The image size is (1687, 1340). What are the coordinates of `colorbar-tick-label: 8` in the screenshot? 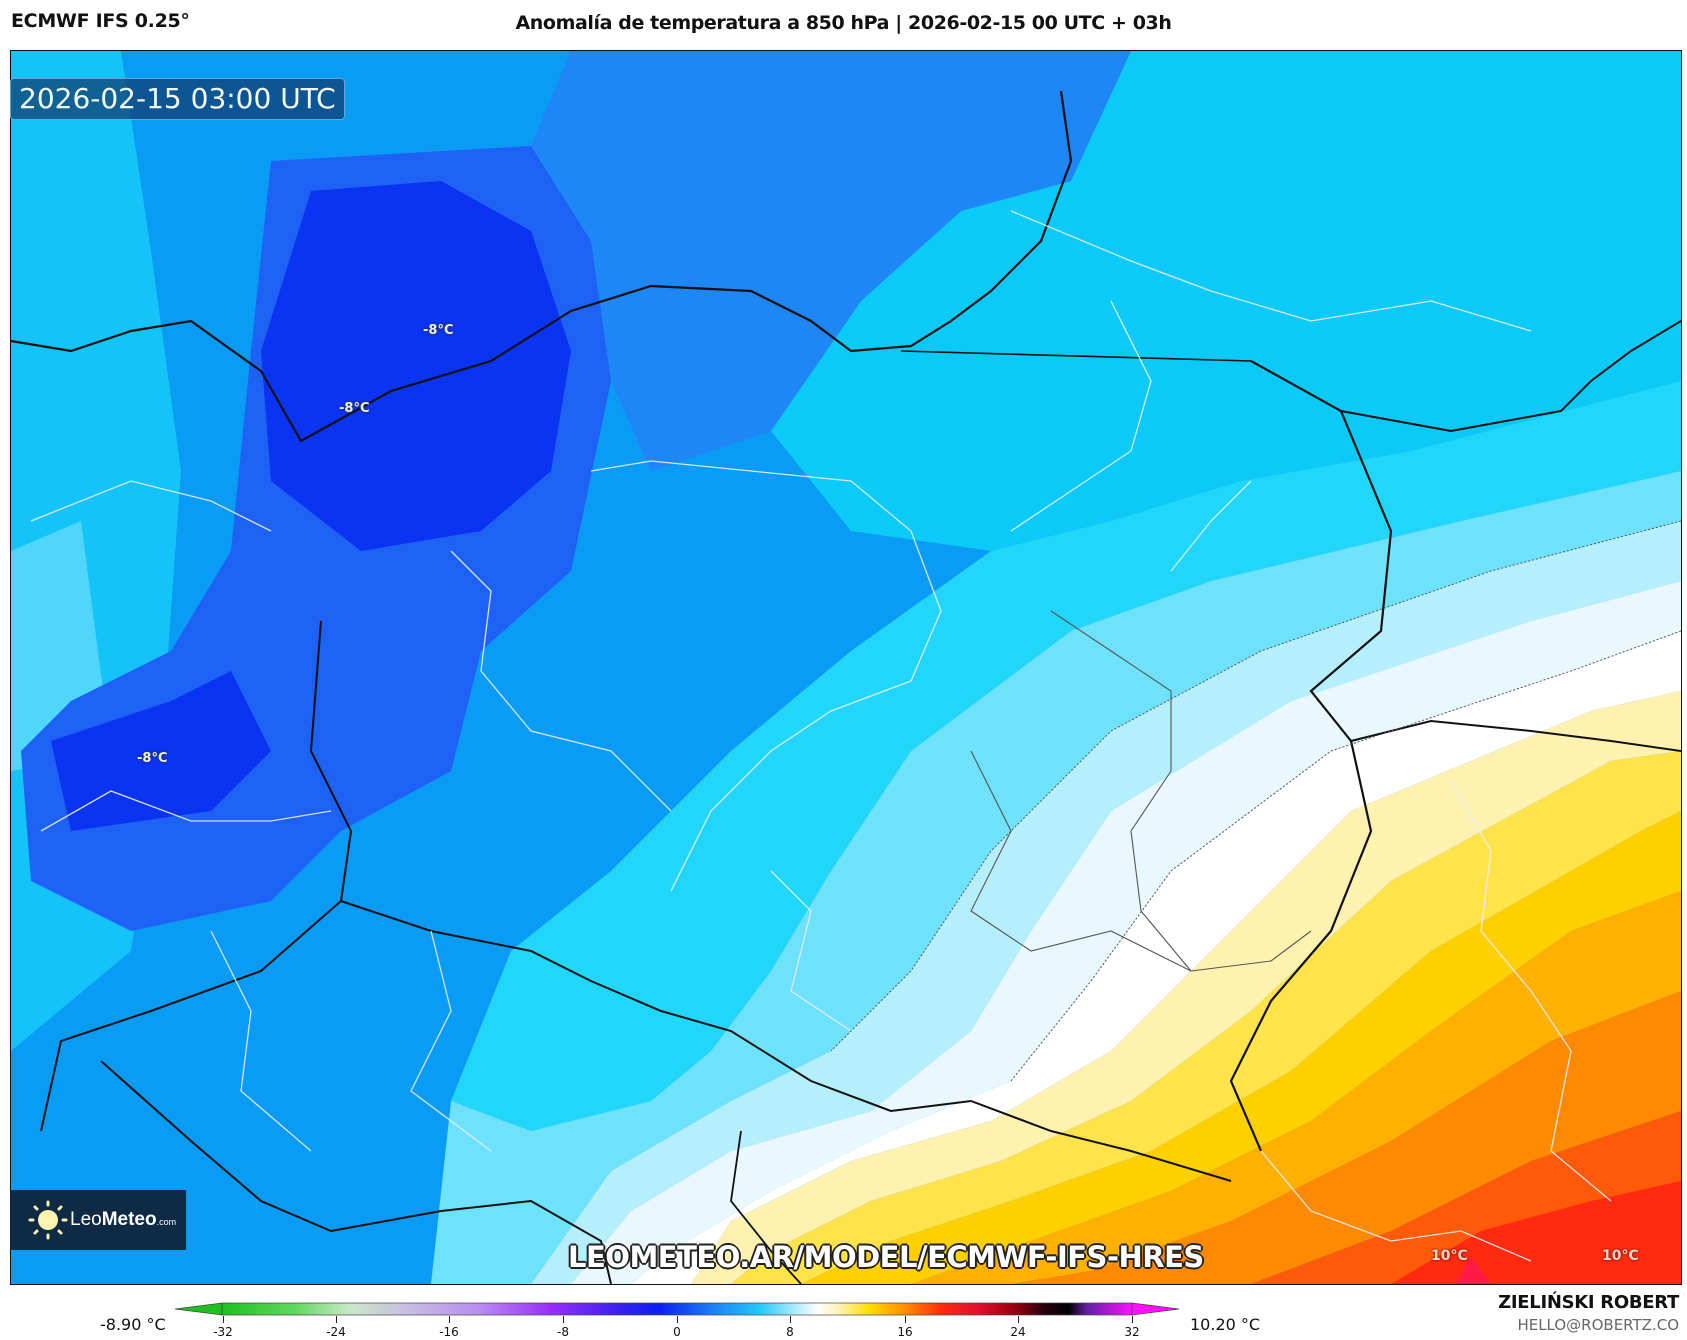 It's located at (790, 1332).